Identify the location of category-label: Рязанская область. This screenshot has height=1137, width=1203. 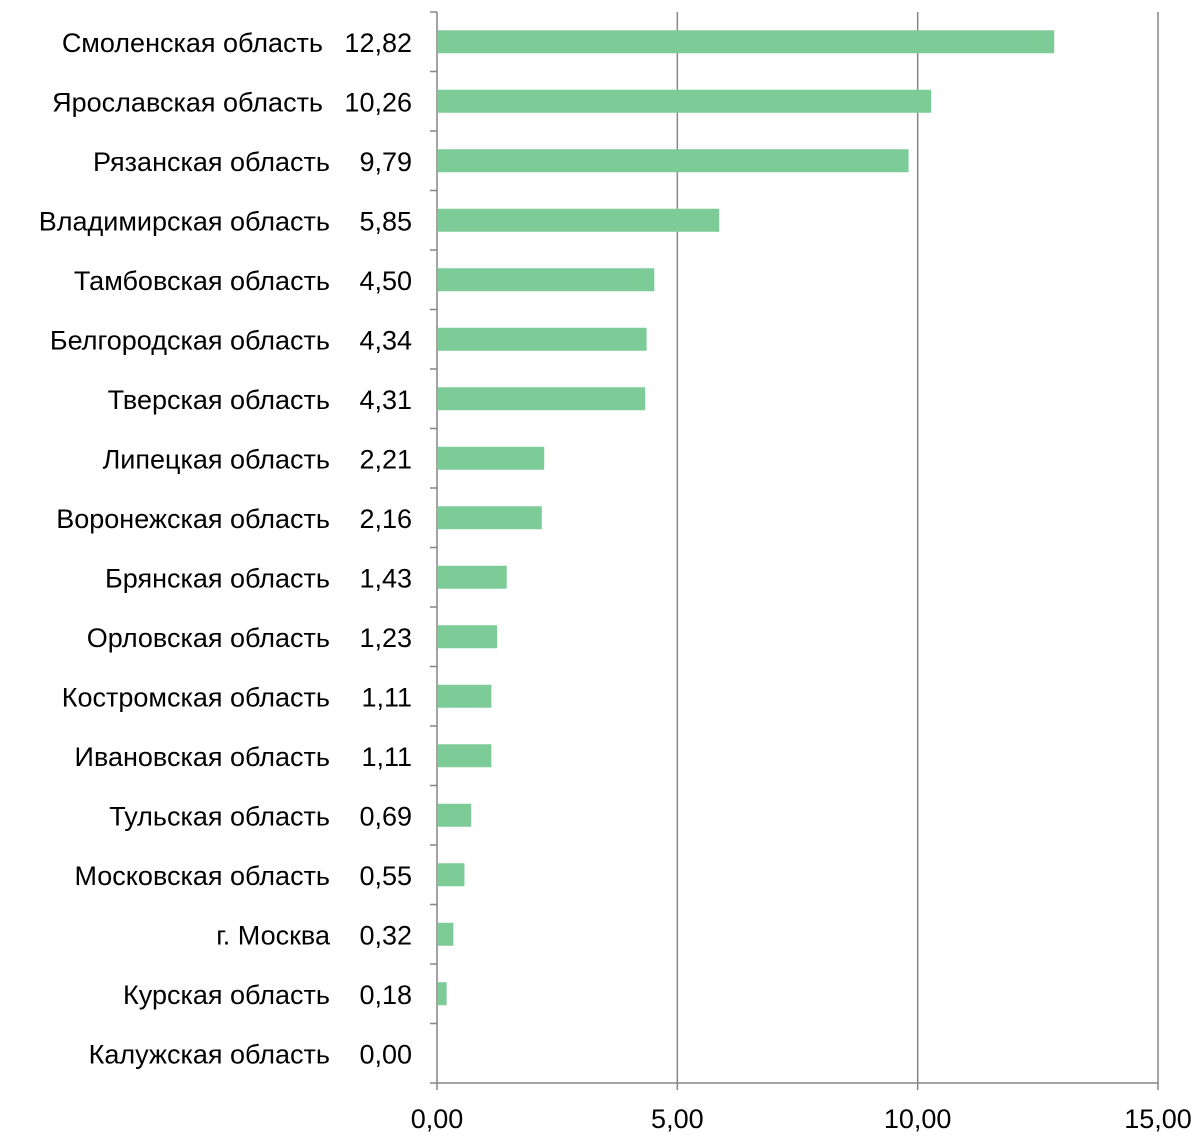
(211, 162).